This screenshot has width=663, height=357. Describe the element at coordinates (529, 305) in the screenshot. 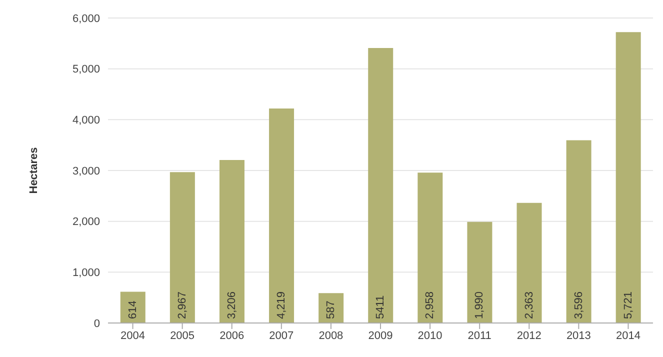

I see `data-label: 2,363` at that location.